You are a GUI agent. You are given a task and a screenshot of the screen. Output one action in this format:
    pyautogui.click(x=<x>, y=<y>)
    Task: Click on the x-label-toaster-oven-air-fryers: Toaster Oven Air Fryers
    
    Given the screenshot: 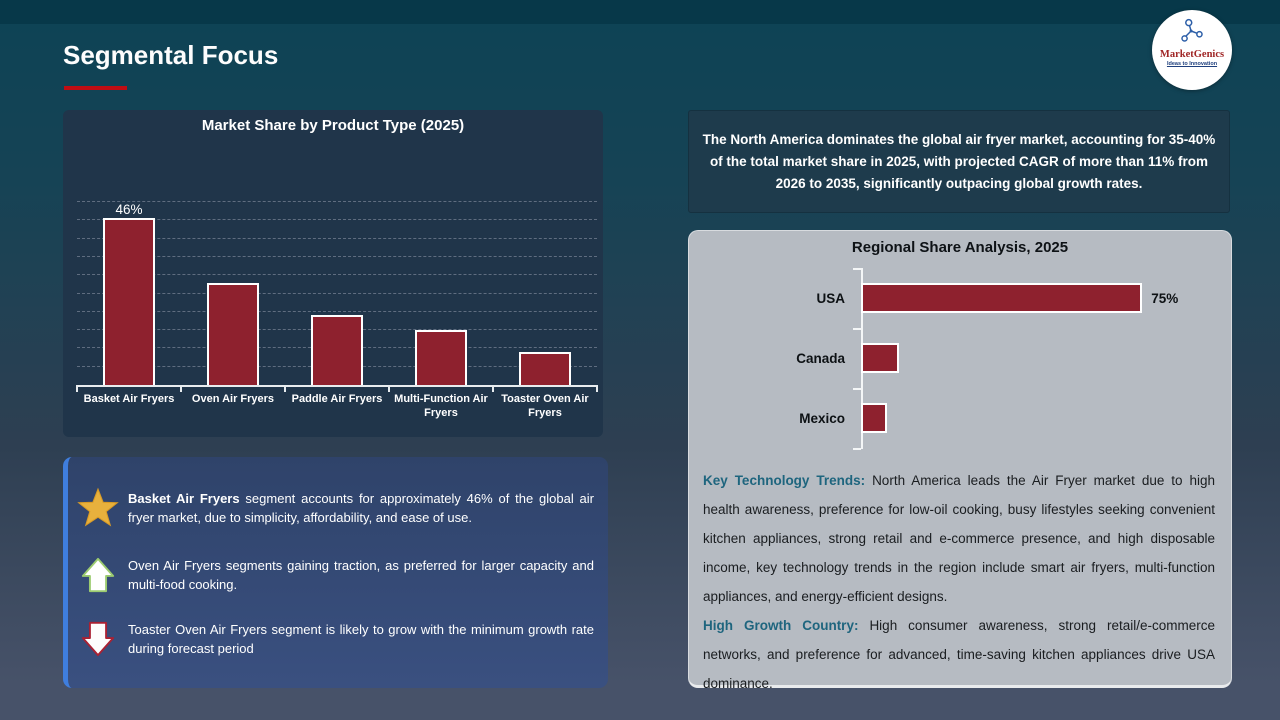 What is the action you would take?
    pyautogui.click(x=545, y=406)
    